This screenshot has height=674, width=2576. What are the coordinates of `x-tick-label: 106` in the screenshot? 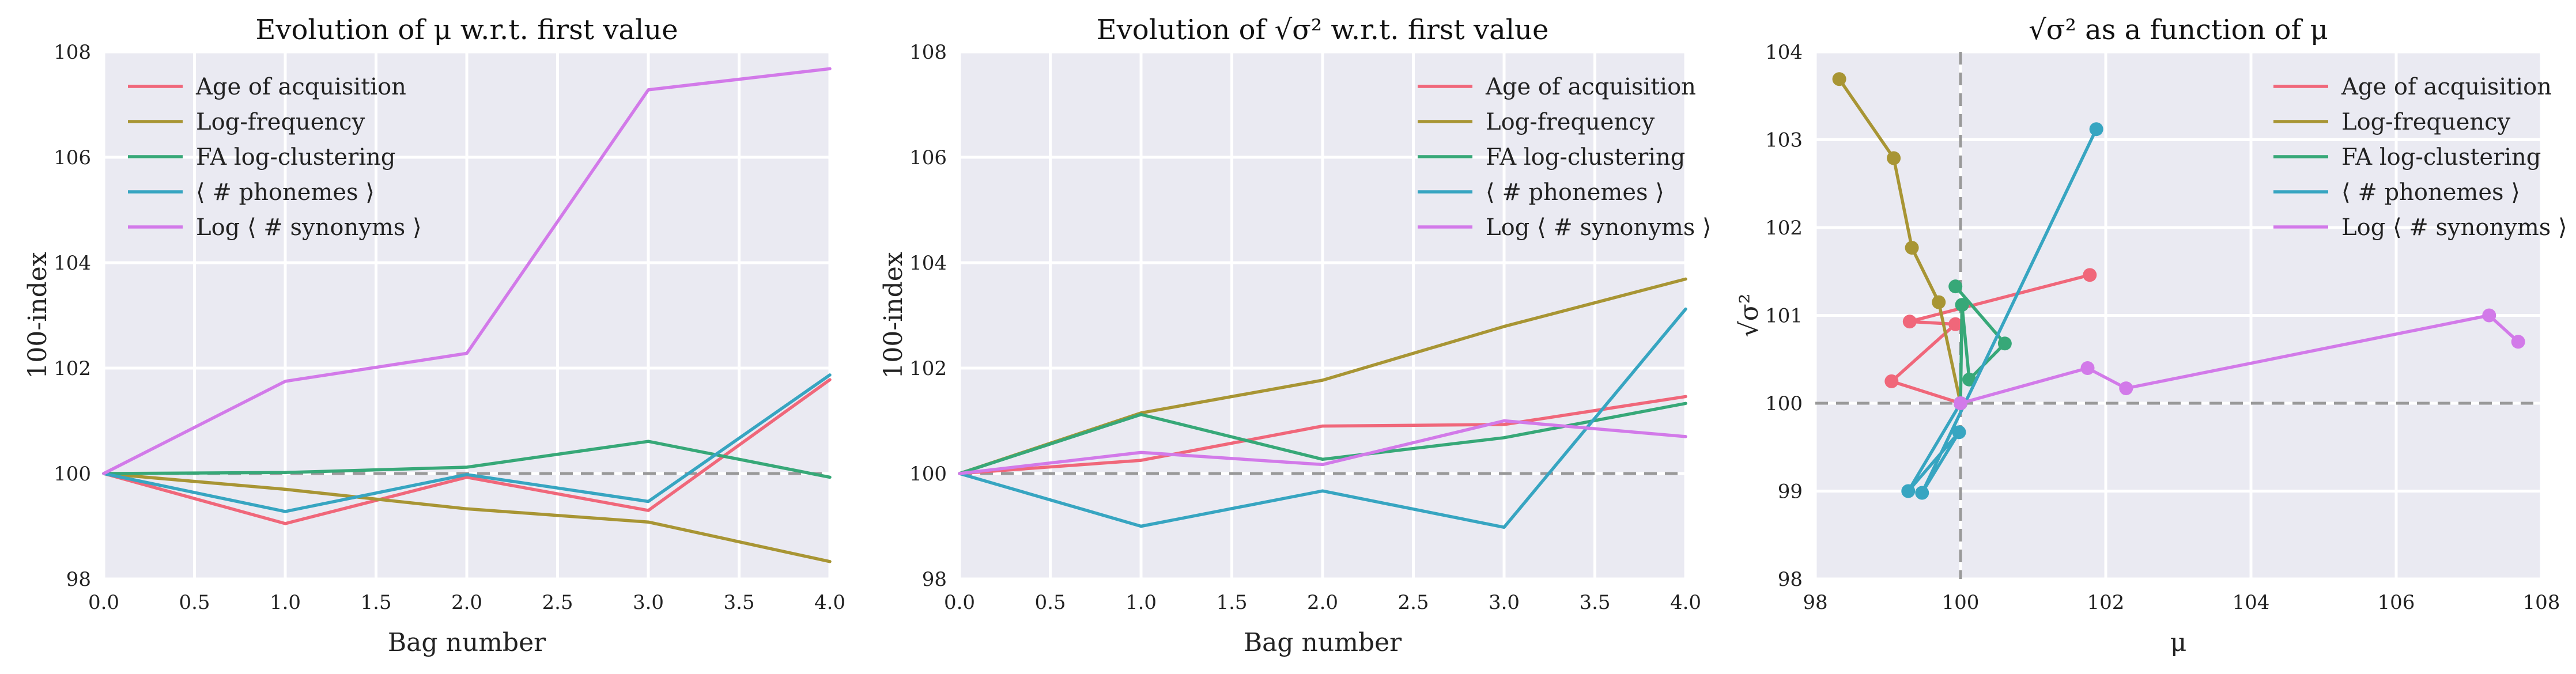 It's located at (2396, 602).